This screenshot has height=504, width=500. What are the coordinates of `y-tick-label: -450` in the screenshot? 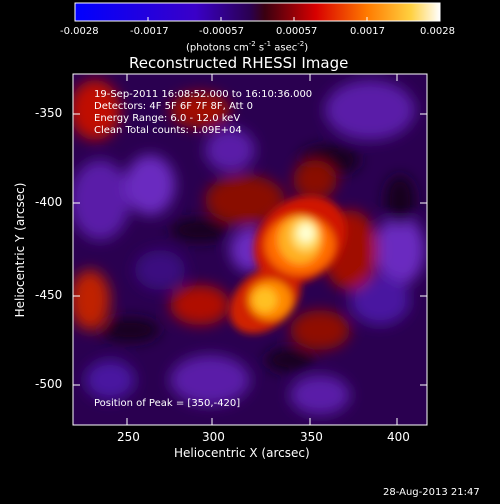 It's located at (49, 295).